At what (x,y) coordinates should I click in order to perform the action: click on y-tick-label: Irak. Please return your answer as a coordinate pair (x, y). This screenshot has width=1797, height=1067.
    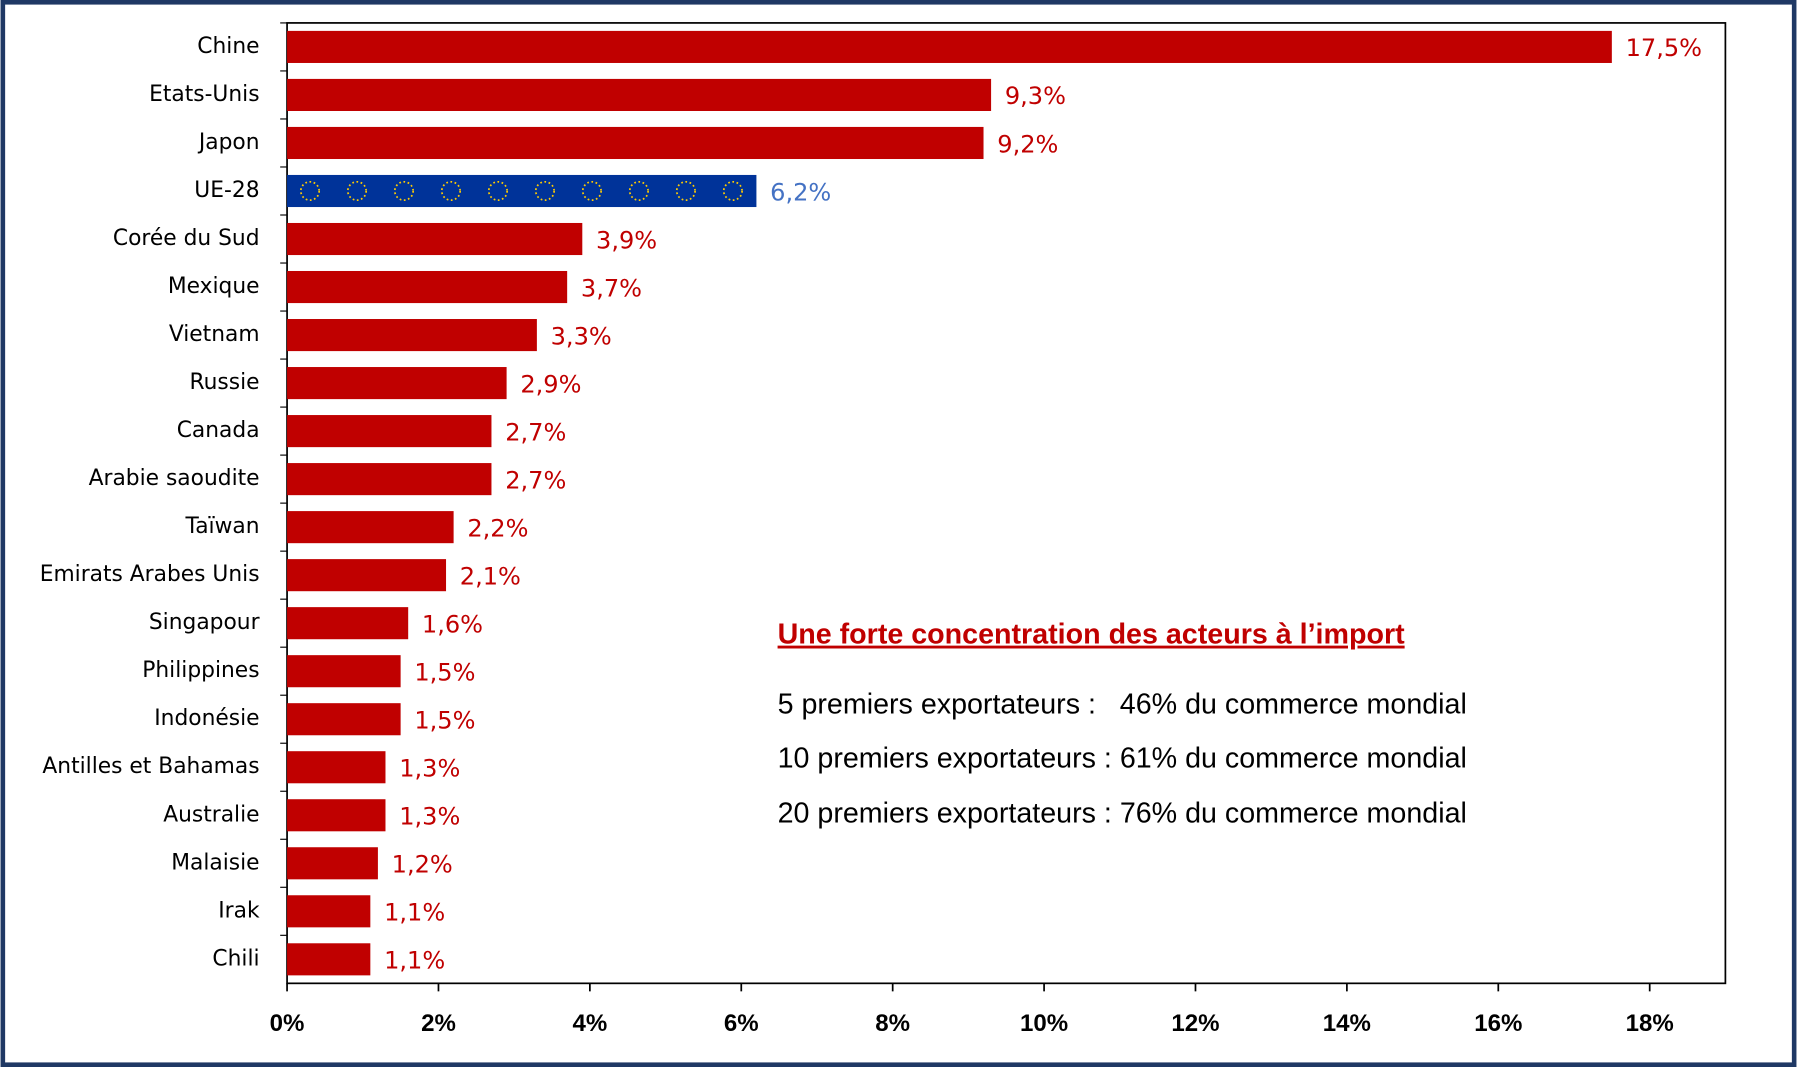
    Looking at the image, I should click on (239, 910).